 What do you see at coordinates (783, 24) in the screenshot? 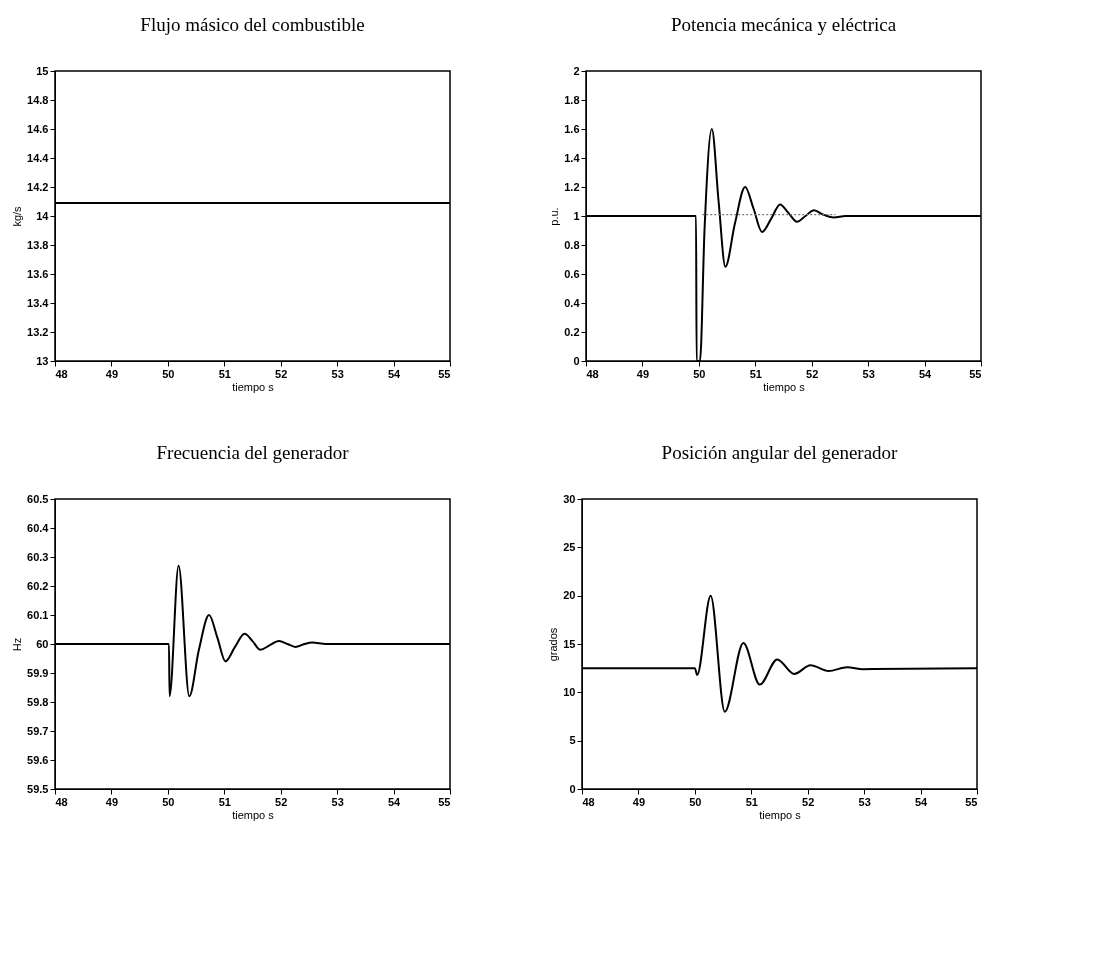
I see `chart-title: Potencia mecánica y eléctrica` at bounding box center [783, 24].